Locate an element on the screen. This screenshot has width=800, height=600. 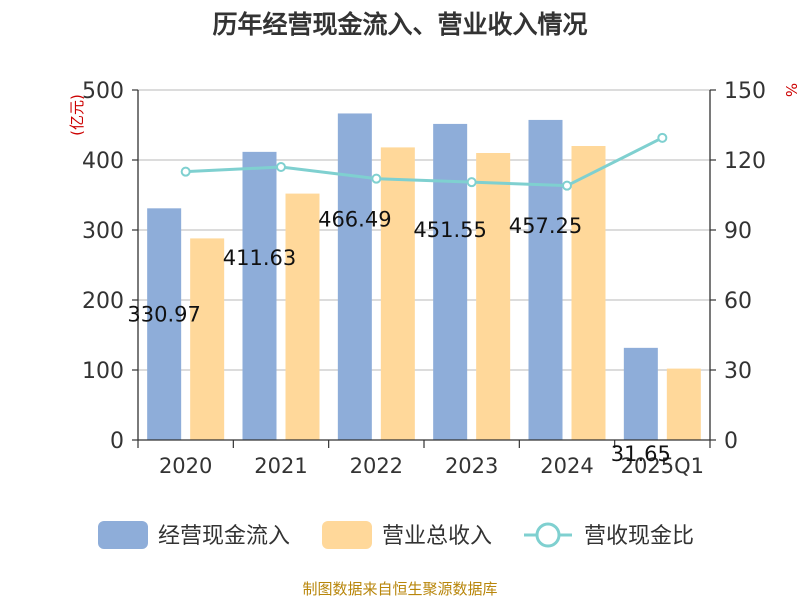
x-tick-label: 2021 is located at coordinates (280, 466).